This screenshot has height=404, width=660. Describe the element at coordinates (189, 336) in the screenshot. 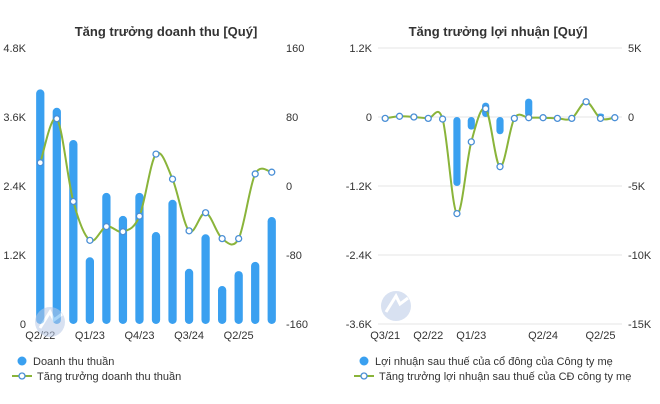

I see `x-axis-tick-label: Q3/24` at that location.